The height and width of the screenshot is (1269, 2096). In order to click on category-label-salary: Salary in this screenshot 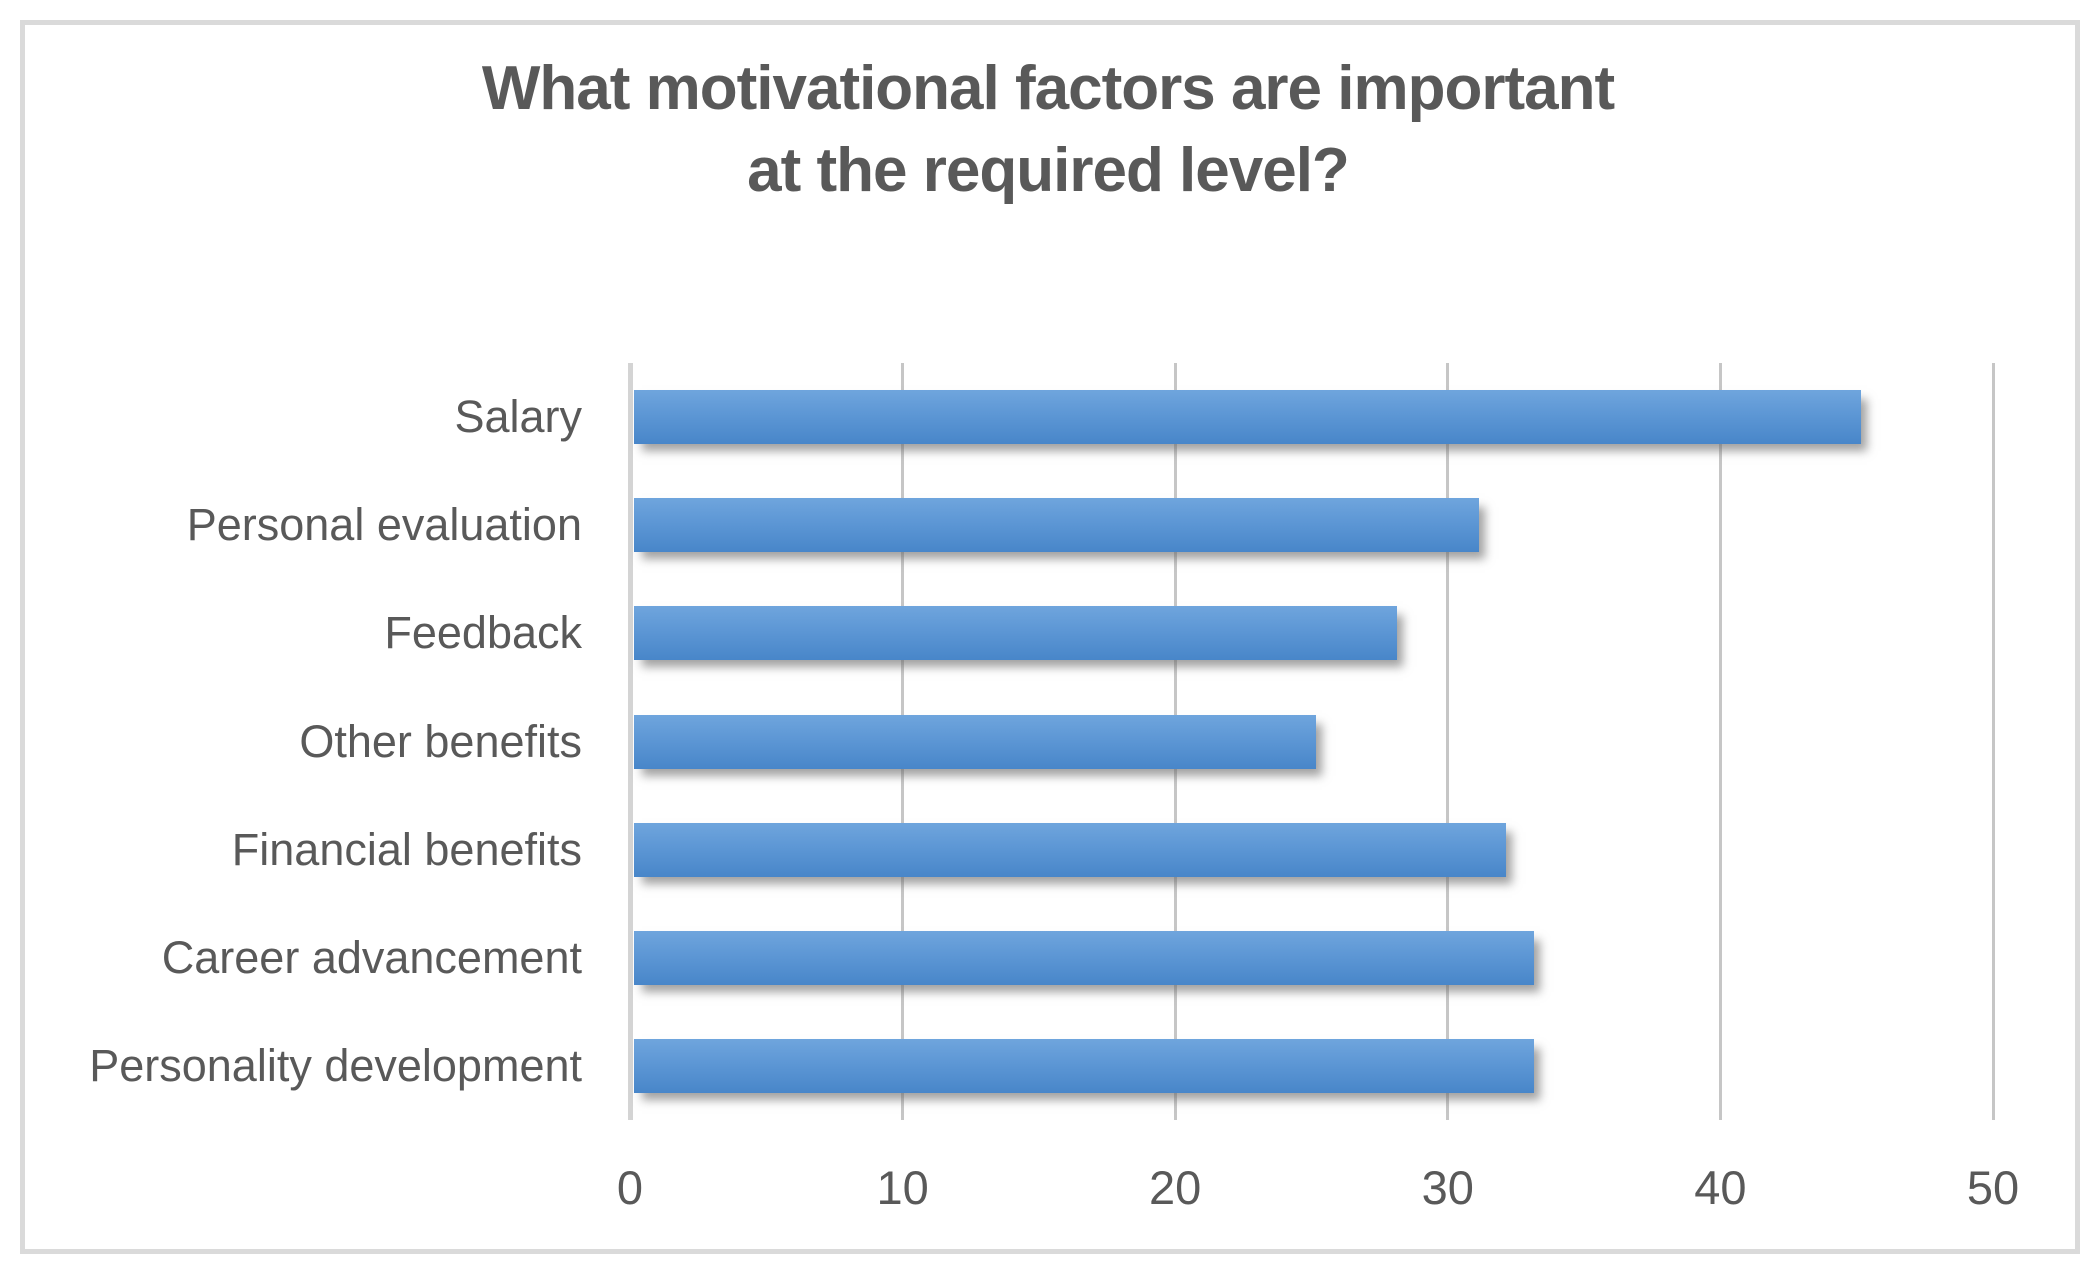, I will do `click(518, 417)`.